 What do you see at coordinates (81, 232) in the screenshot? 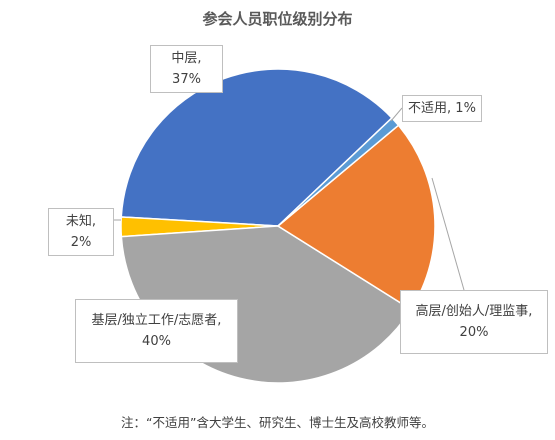
I see `data-label: 未知, 2%` at bounding box center [81, 232].